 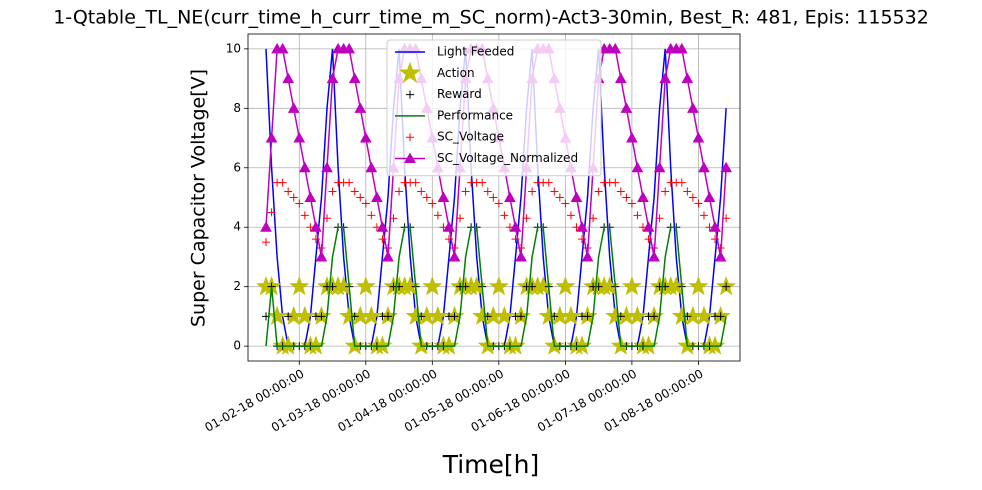 What do you see at coordinates (237, 227) in the screenshot?
I see `y-tick-label: 4` at bounding box center [237, 227].